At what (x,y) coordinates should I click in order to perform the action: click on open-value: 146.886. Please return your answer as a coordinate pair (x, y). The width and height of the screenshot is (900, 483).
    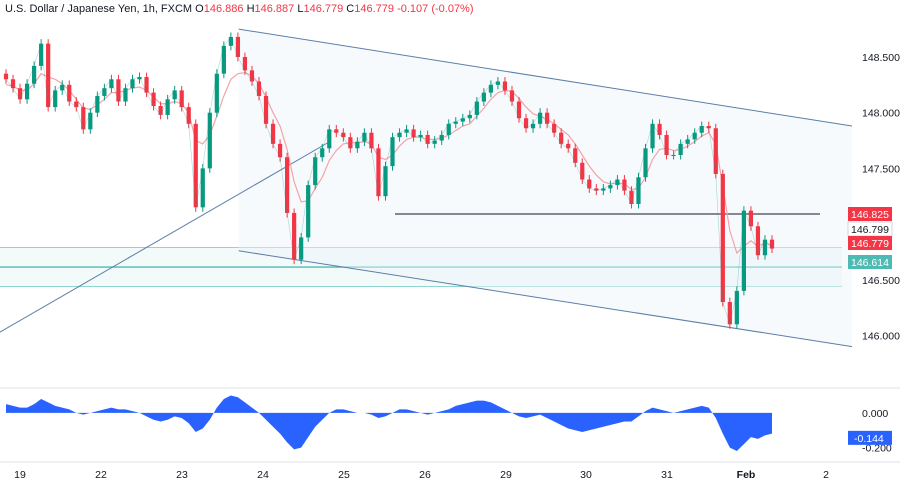
    Looking at the image, I should click on (223, 9).